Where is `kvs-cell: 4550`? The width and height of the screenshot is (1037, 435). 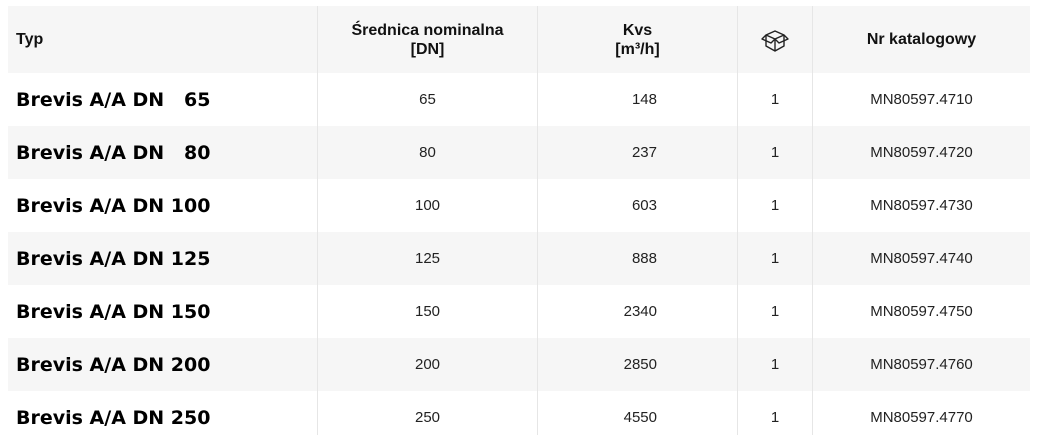
kvs-cell: 4550 is located at coordinates (638, 413).